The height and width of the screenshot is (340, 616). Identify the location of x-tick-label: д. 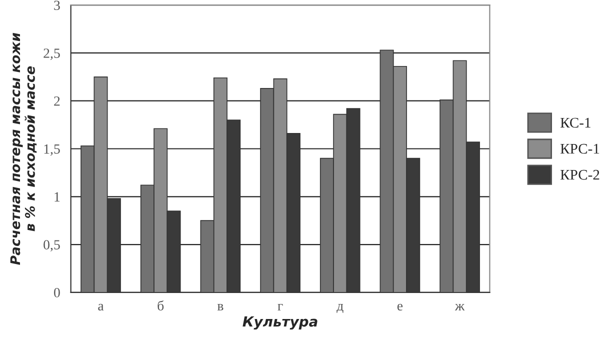
(340, 309).